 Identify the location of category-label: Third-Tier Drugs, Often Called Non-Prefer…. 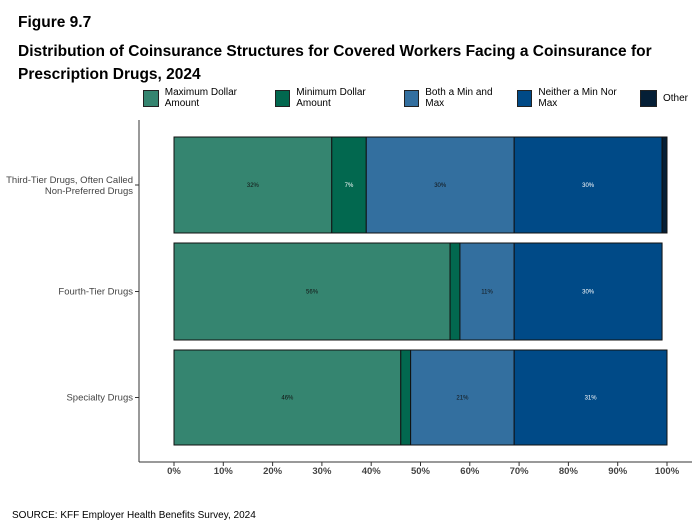
(69, 186).